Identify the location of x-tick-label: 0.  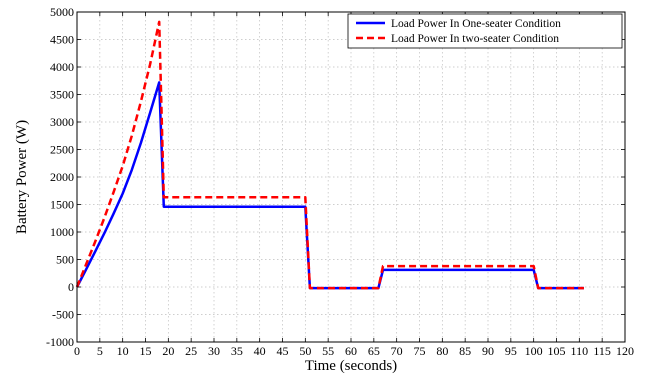
(77, 351).